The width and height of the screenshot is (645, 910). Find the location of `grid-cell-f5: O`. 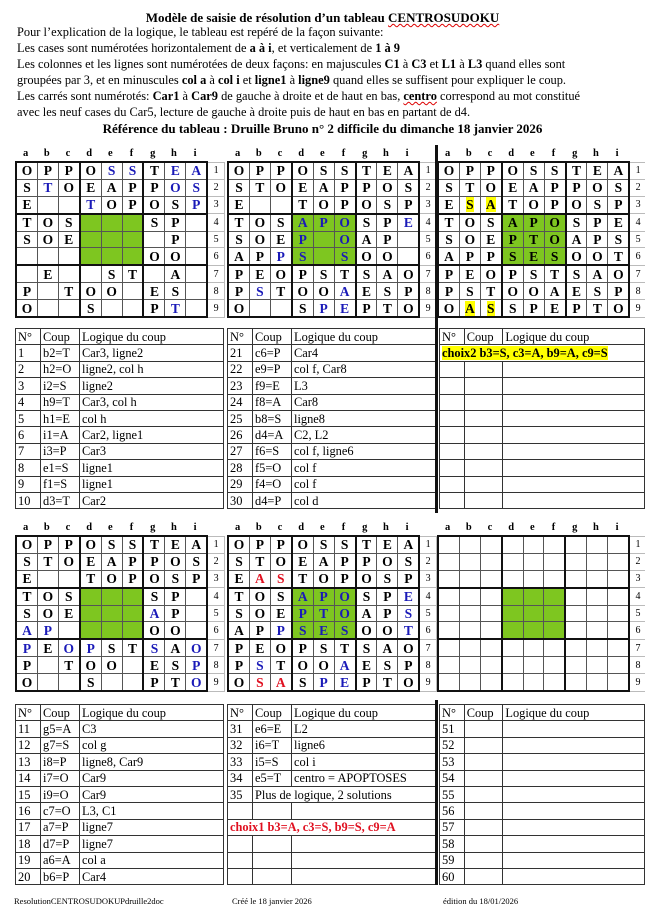

grid-cell-f5: O is located at coordinates (345, 239).